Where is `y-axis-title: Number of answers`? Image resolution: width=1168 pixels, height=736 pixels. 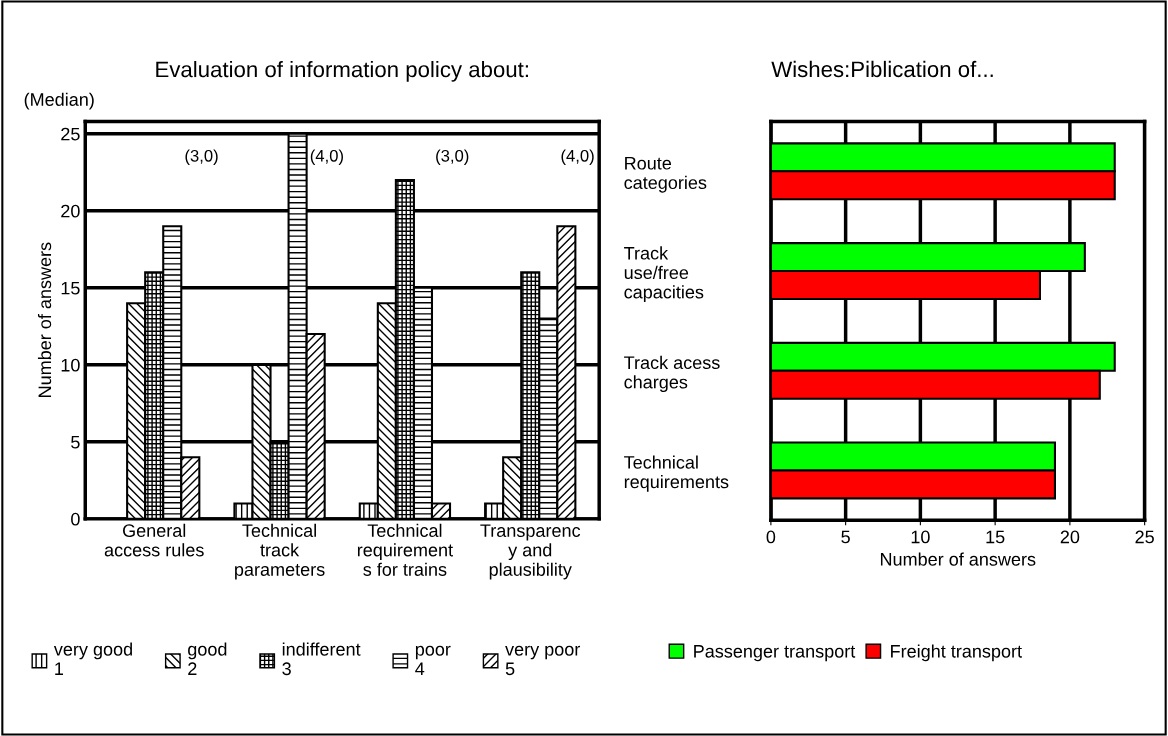 y-axis-title: Number of answers is located at coordinates (44, 319).